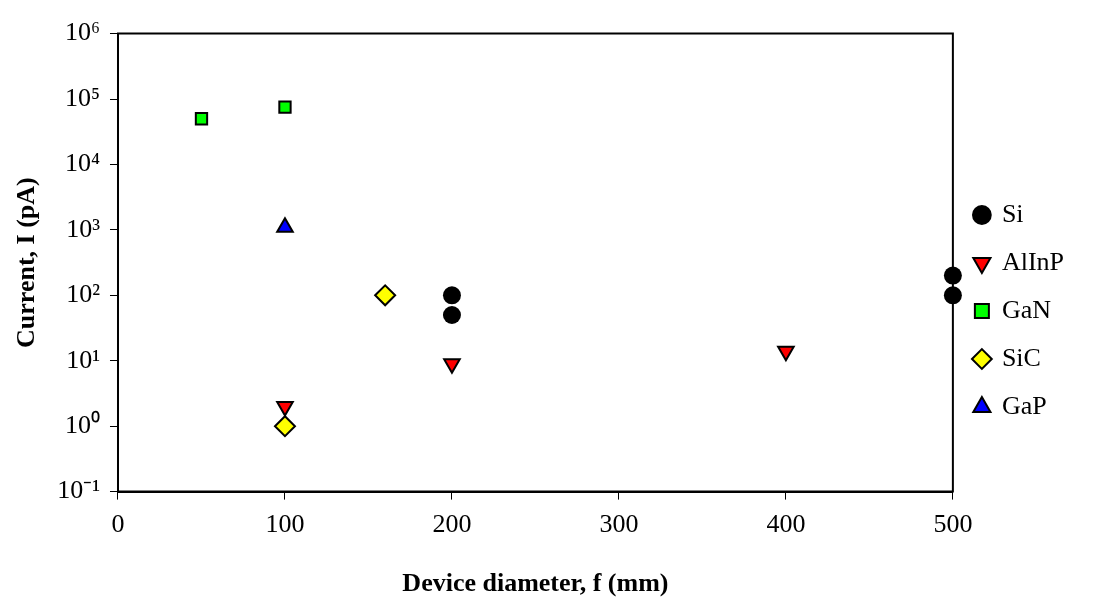 This screenshot has height=612, width=1102. I want to click on y-tick-label: 10⁴, so click(82, 163).